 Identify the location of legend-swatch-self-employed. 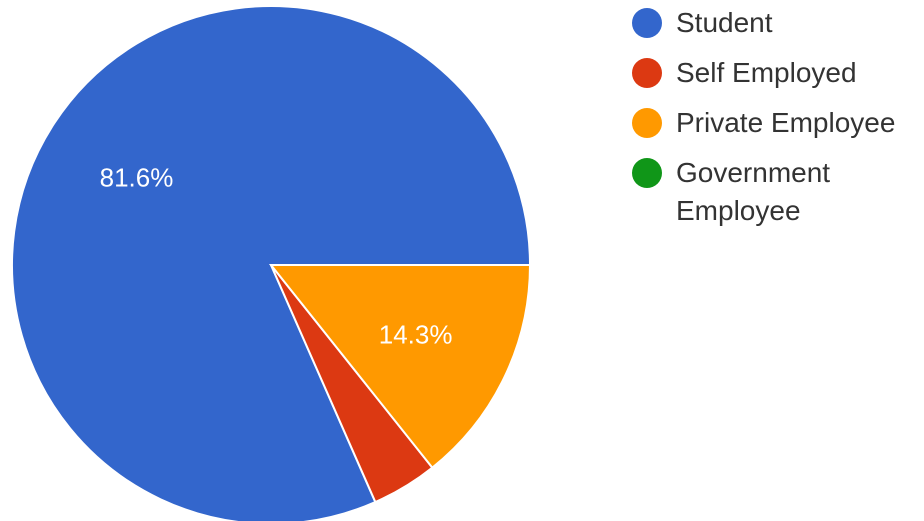
(647, 73).